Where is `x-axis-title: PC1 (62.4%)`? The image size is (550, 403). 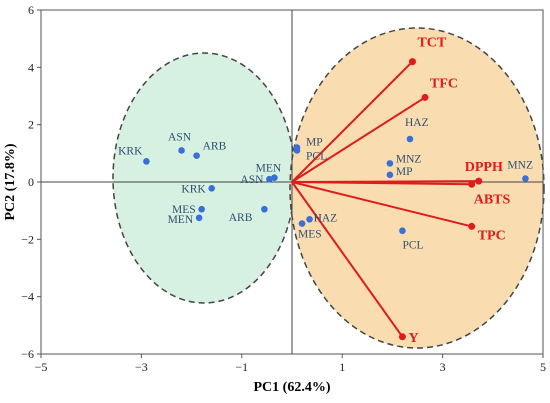 x-axis-title: PC1 (62.4%) is located at coordinates (292, 387).